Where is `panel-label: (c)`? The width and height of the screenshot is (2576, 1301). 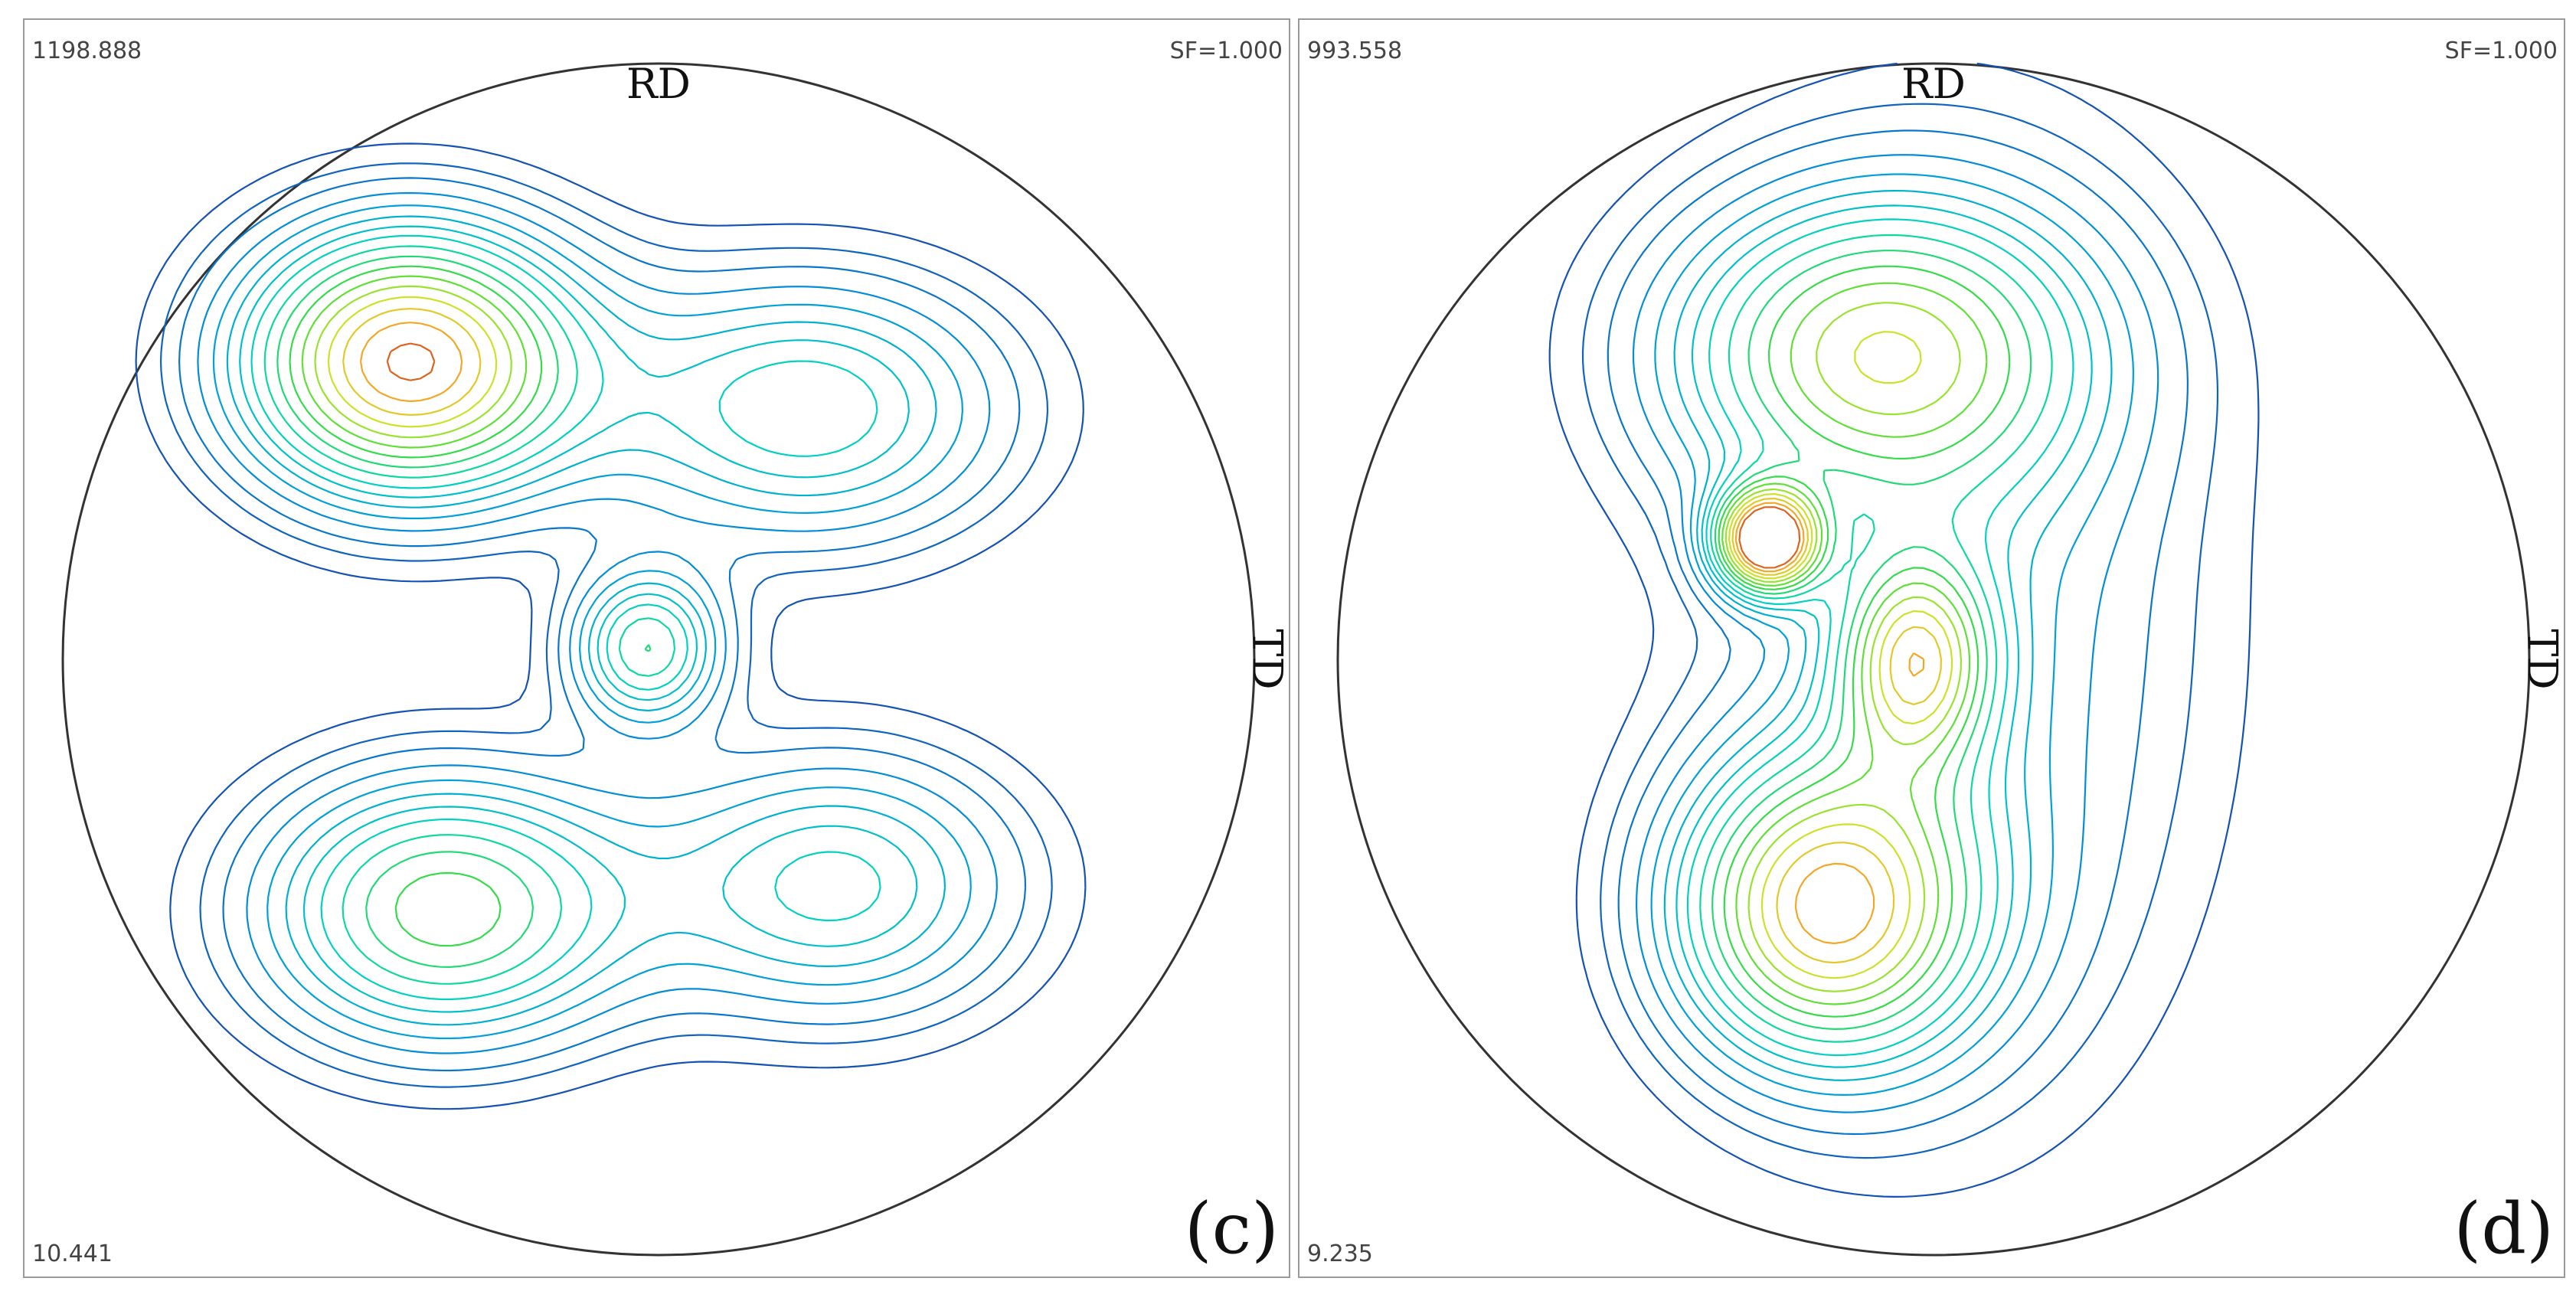 panel-label: (c) is located at coordinates (1232, 1229).